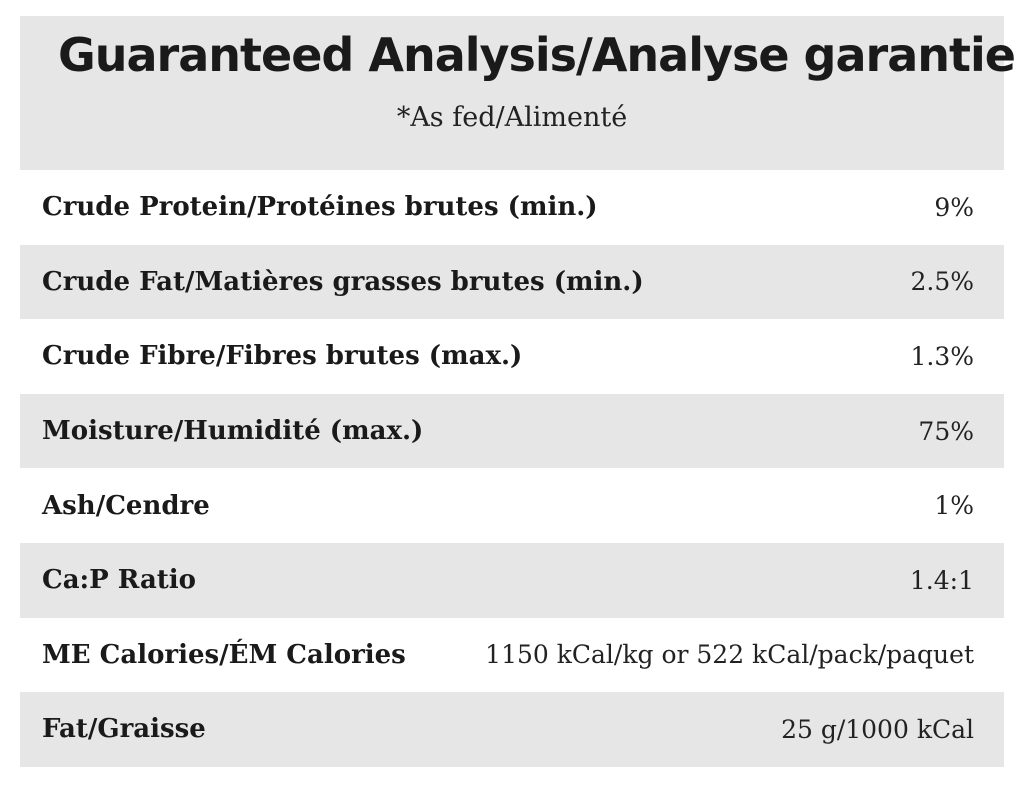 The width and height of the screenshot is (1024, 789). Describe the element at coordinates (954, 506) in the screenshot. I see `value: 1%` at that location.